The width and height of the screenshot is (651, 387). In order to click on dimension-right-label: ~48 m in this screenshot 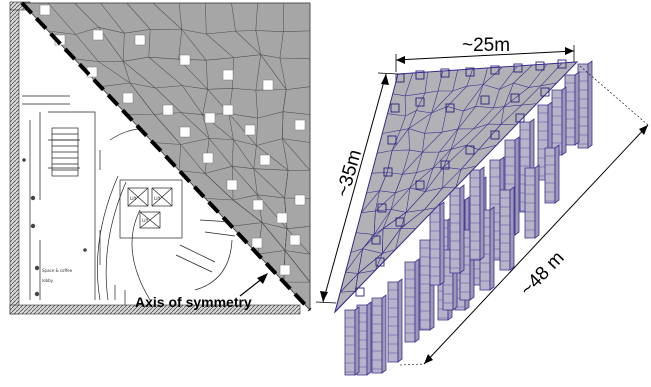, I will do `click(542, 274)`.